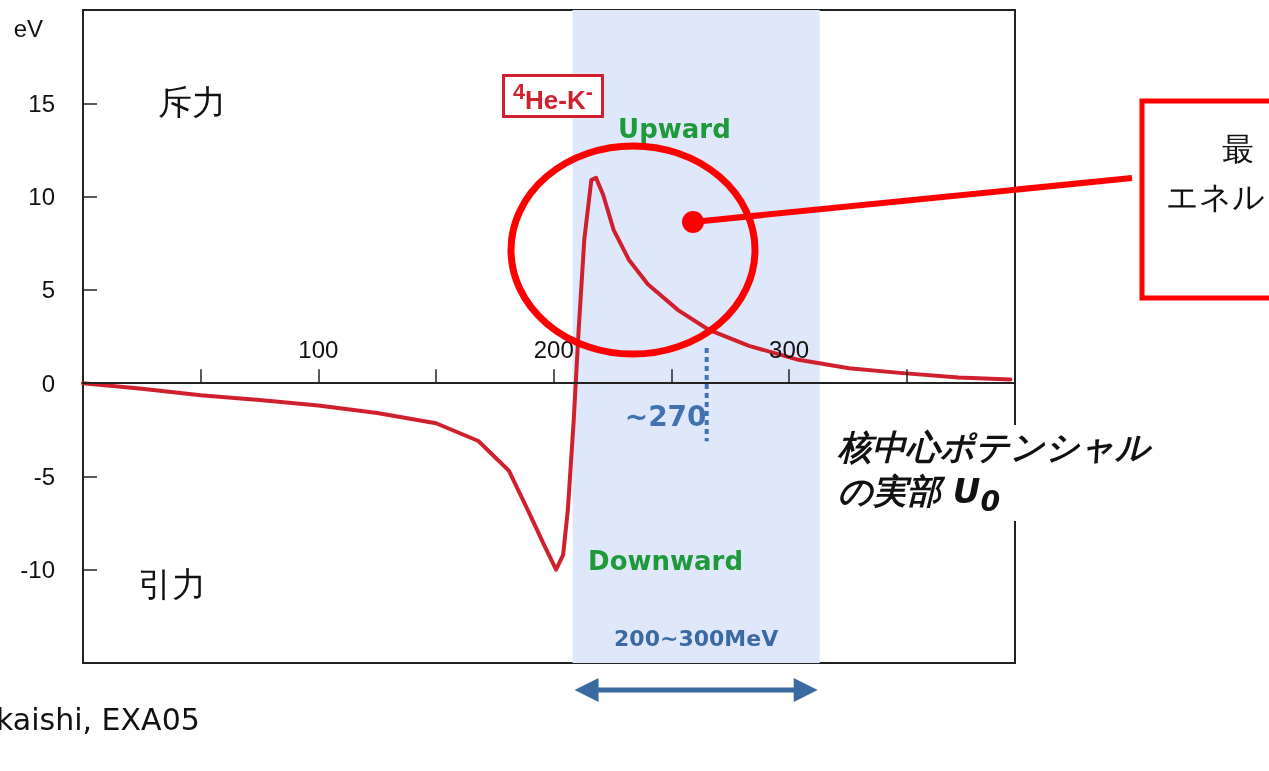  What do you see at coordinates (192, 102) in the screenshot?
I see `annotation: 斥力` at bounding box center [192, 102].